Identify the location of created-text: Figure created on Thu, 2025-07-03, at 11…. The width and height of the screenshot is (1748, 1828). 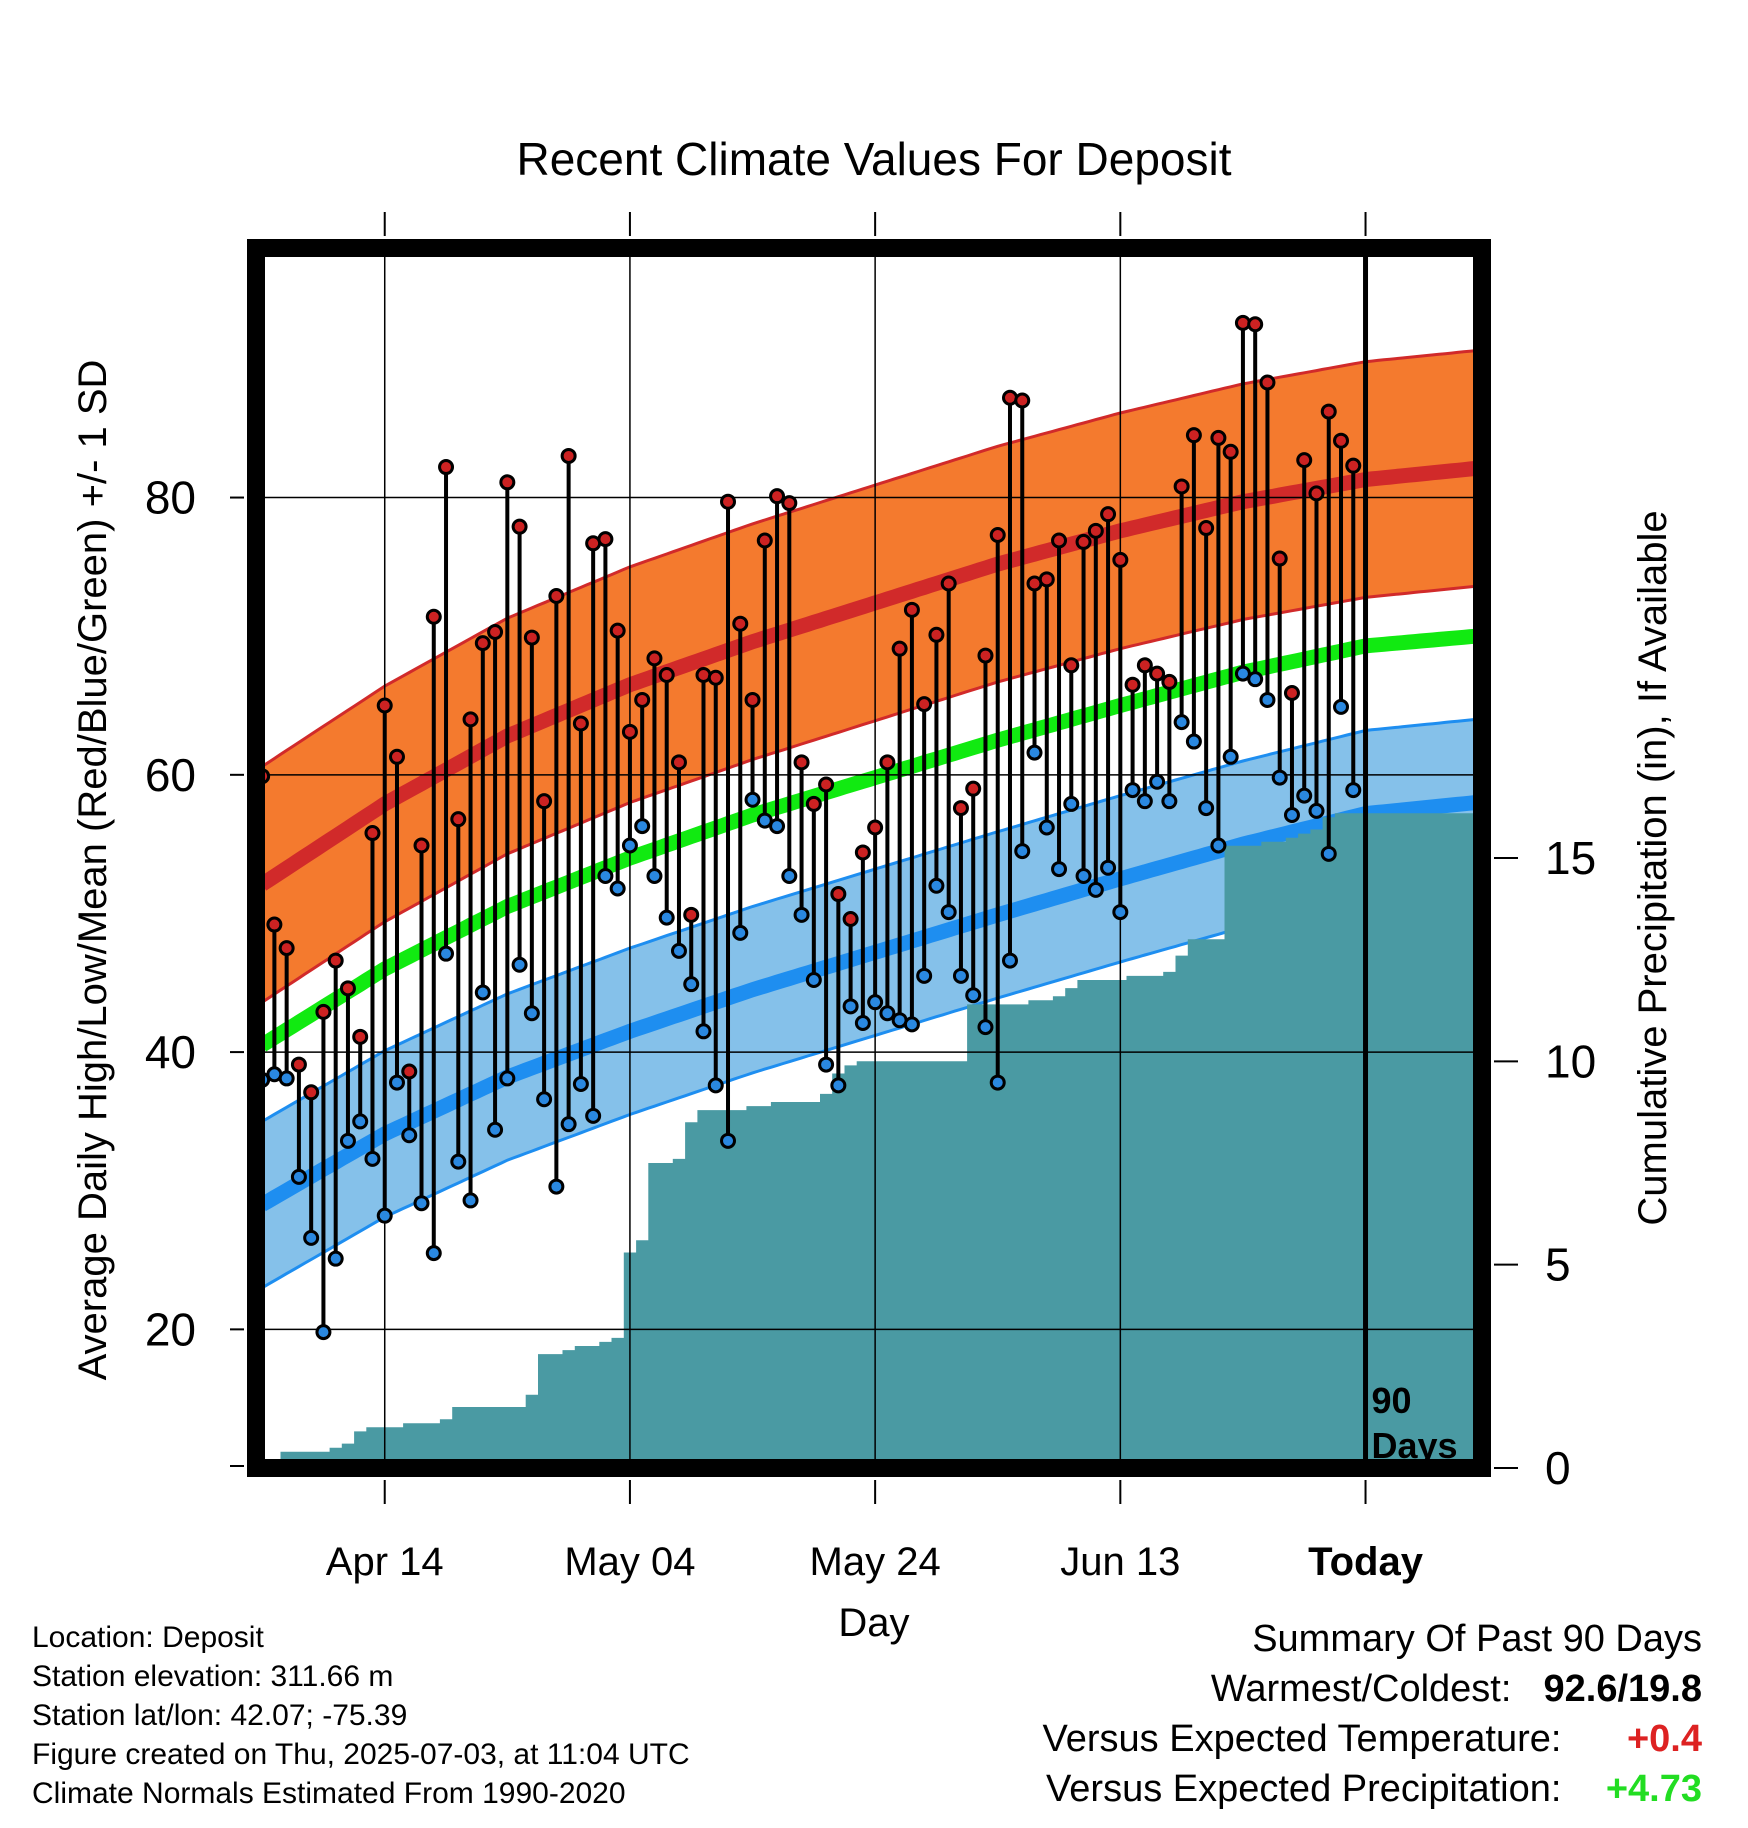
(361, 1754).